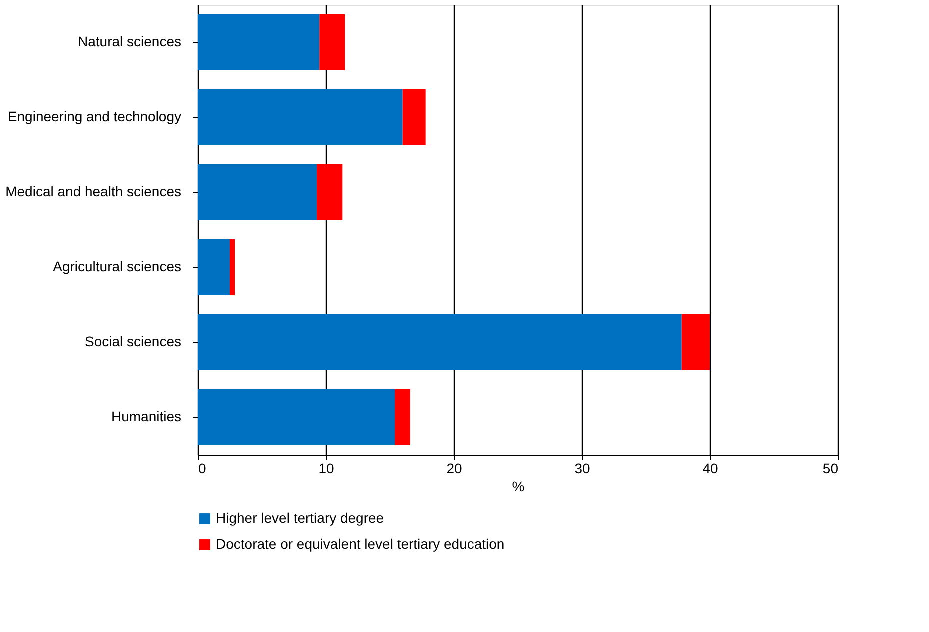  Describe the element at coordinates (130, 42) in the screenshot. I see `y-tick-label: Natural sciences` at that location.